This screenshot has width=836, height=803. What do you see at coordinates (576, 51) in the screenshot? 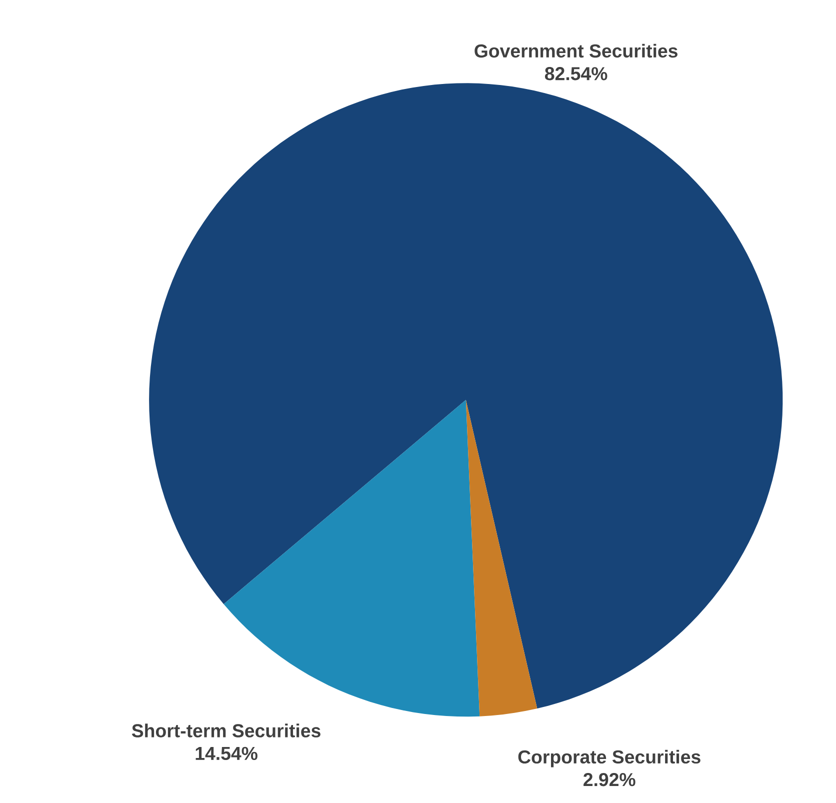
I see `slice-label: Government Securities` at bounding box center [576, 51].